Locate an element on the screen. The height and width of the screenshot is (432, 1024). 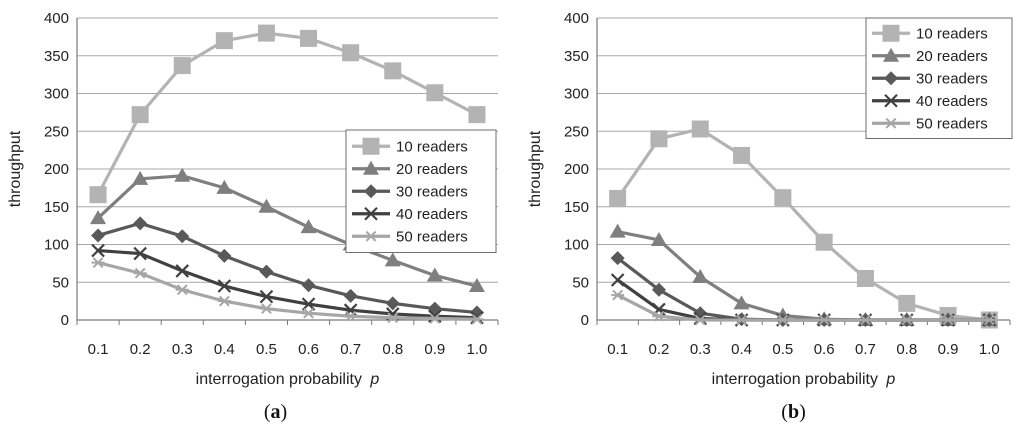
x-tick-label: 0.3 is located at coordinates (700, 349).